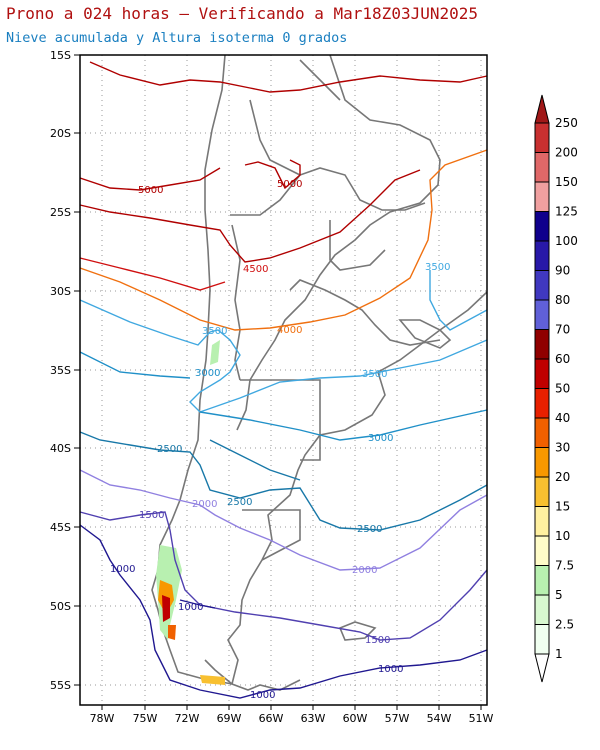 The image size is (600, 750). I want to click on colorbar-label: 30, so click(562, 448).